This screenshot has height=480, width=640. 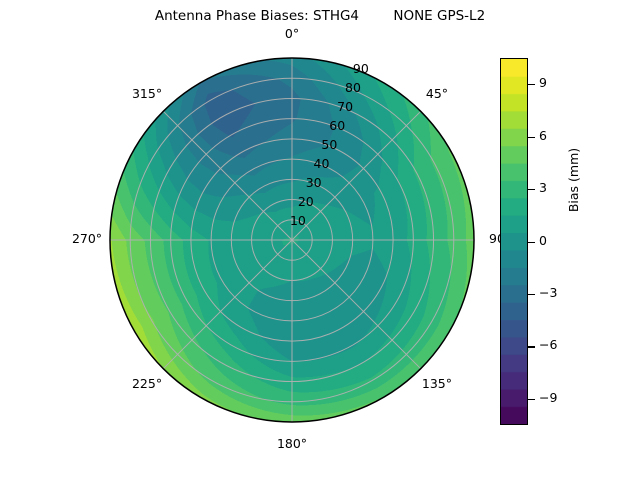 I want to click on colorbar-tick-label: 9, so click(x=543, y=83).